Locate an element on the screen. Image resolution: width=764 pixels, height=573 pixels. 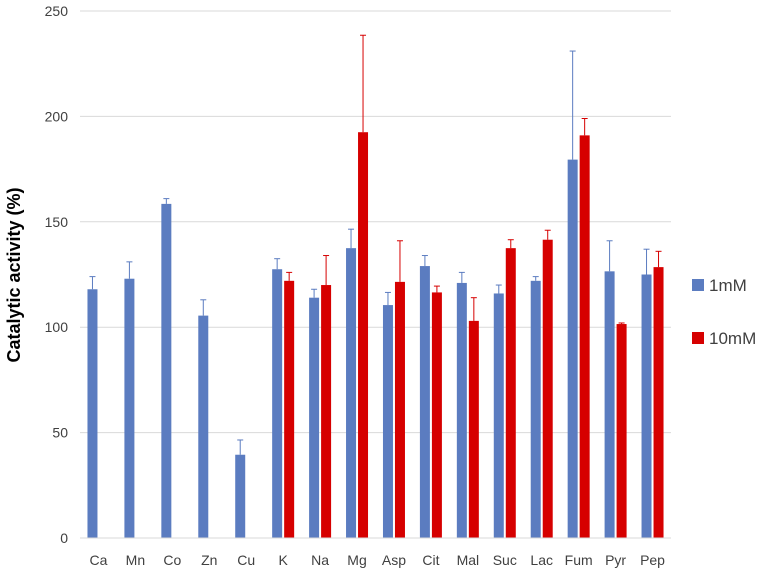
bar-1mM-Na is located at coordinates (314, 417).